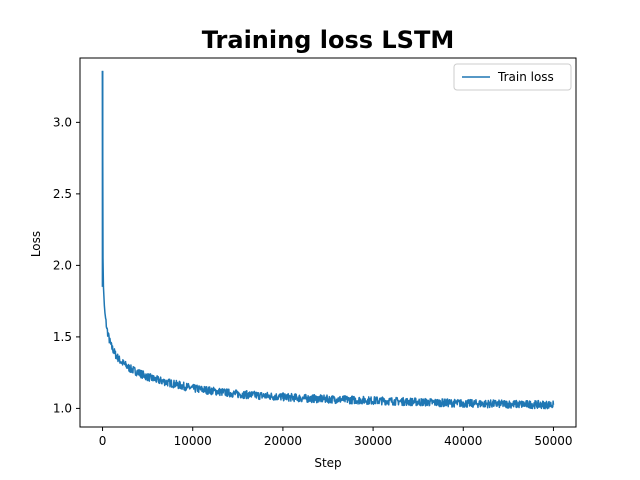  Describe the element at coordinates (62, 408) in the screenshot. I see `y-tick-label: 1.0` at that location.